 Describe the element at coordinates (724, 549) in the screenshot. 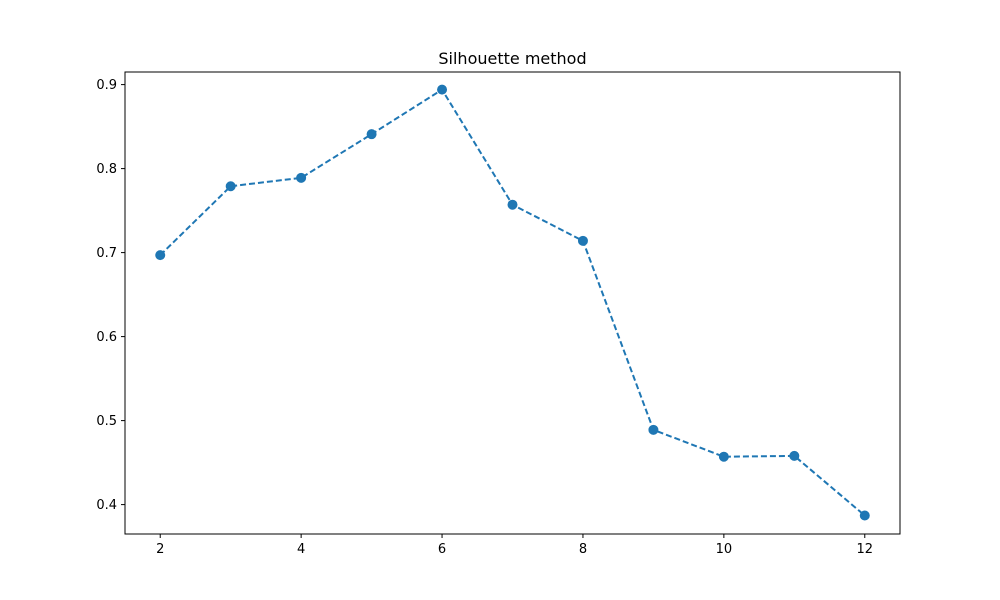

I see `x-tick-label: 10` at that location.